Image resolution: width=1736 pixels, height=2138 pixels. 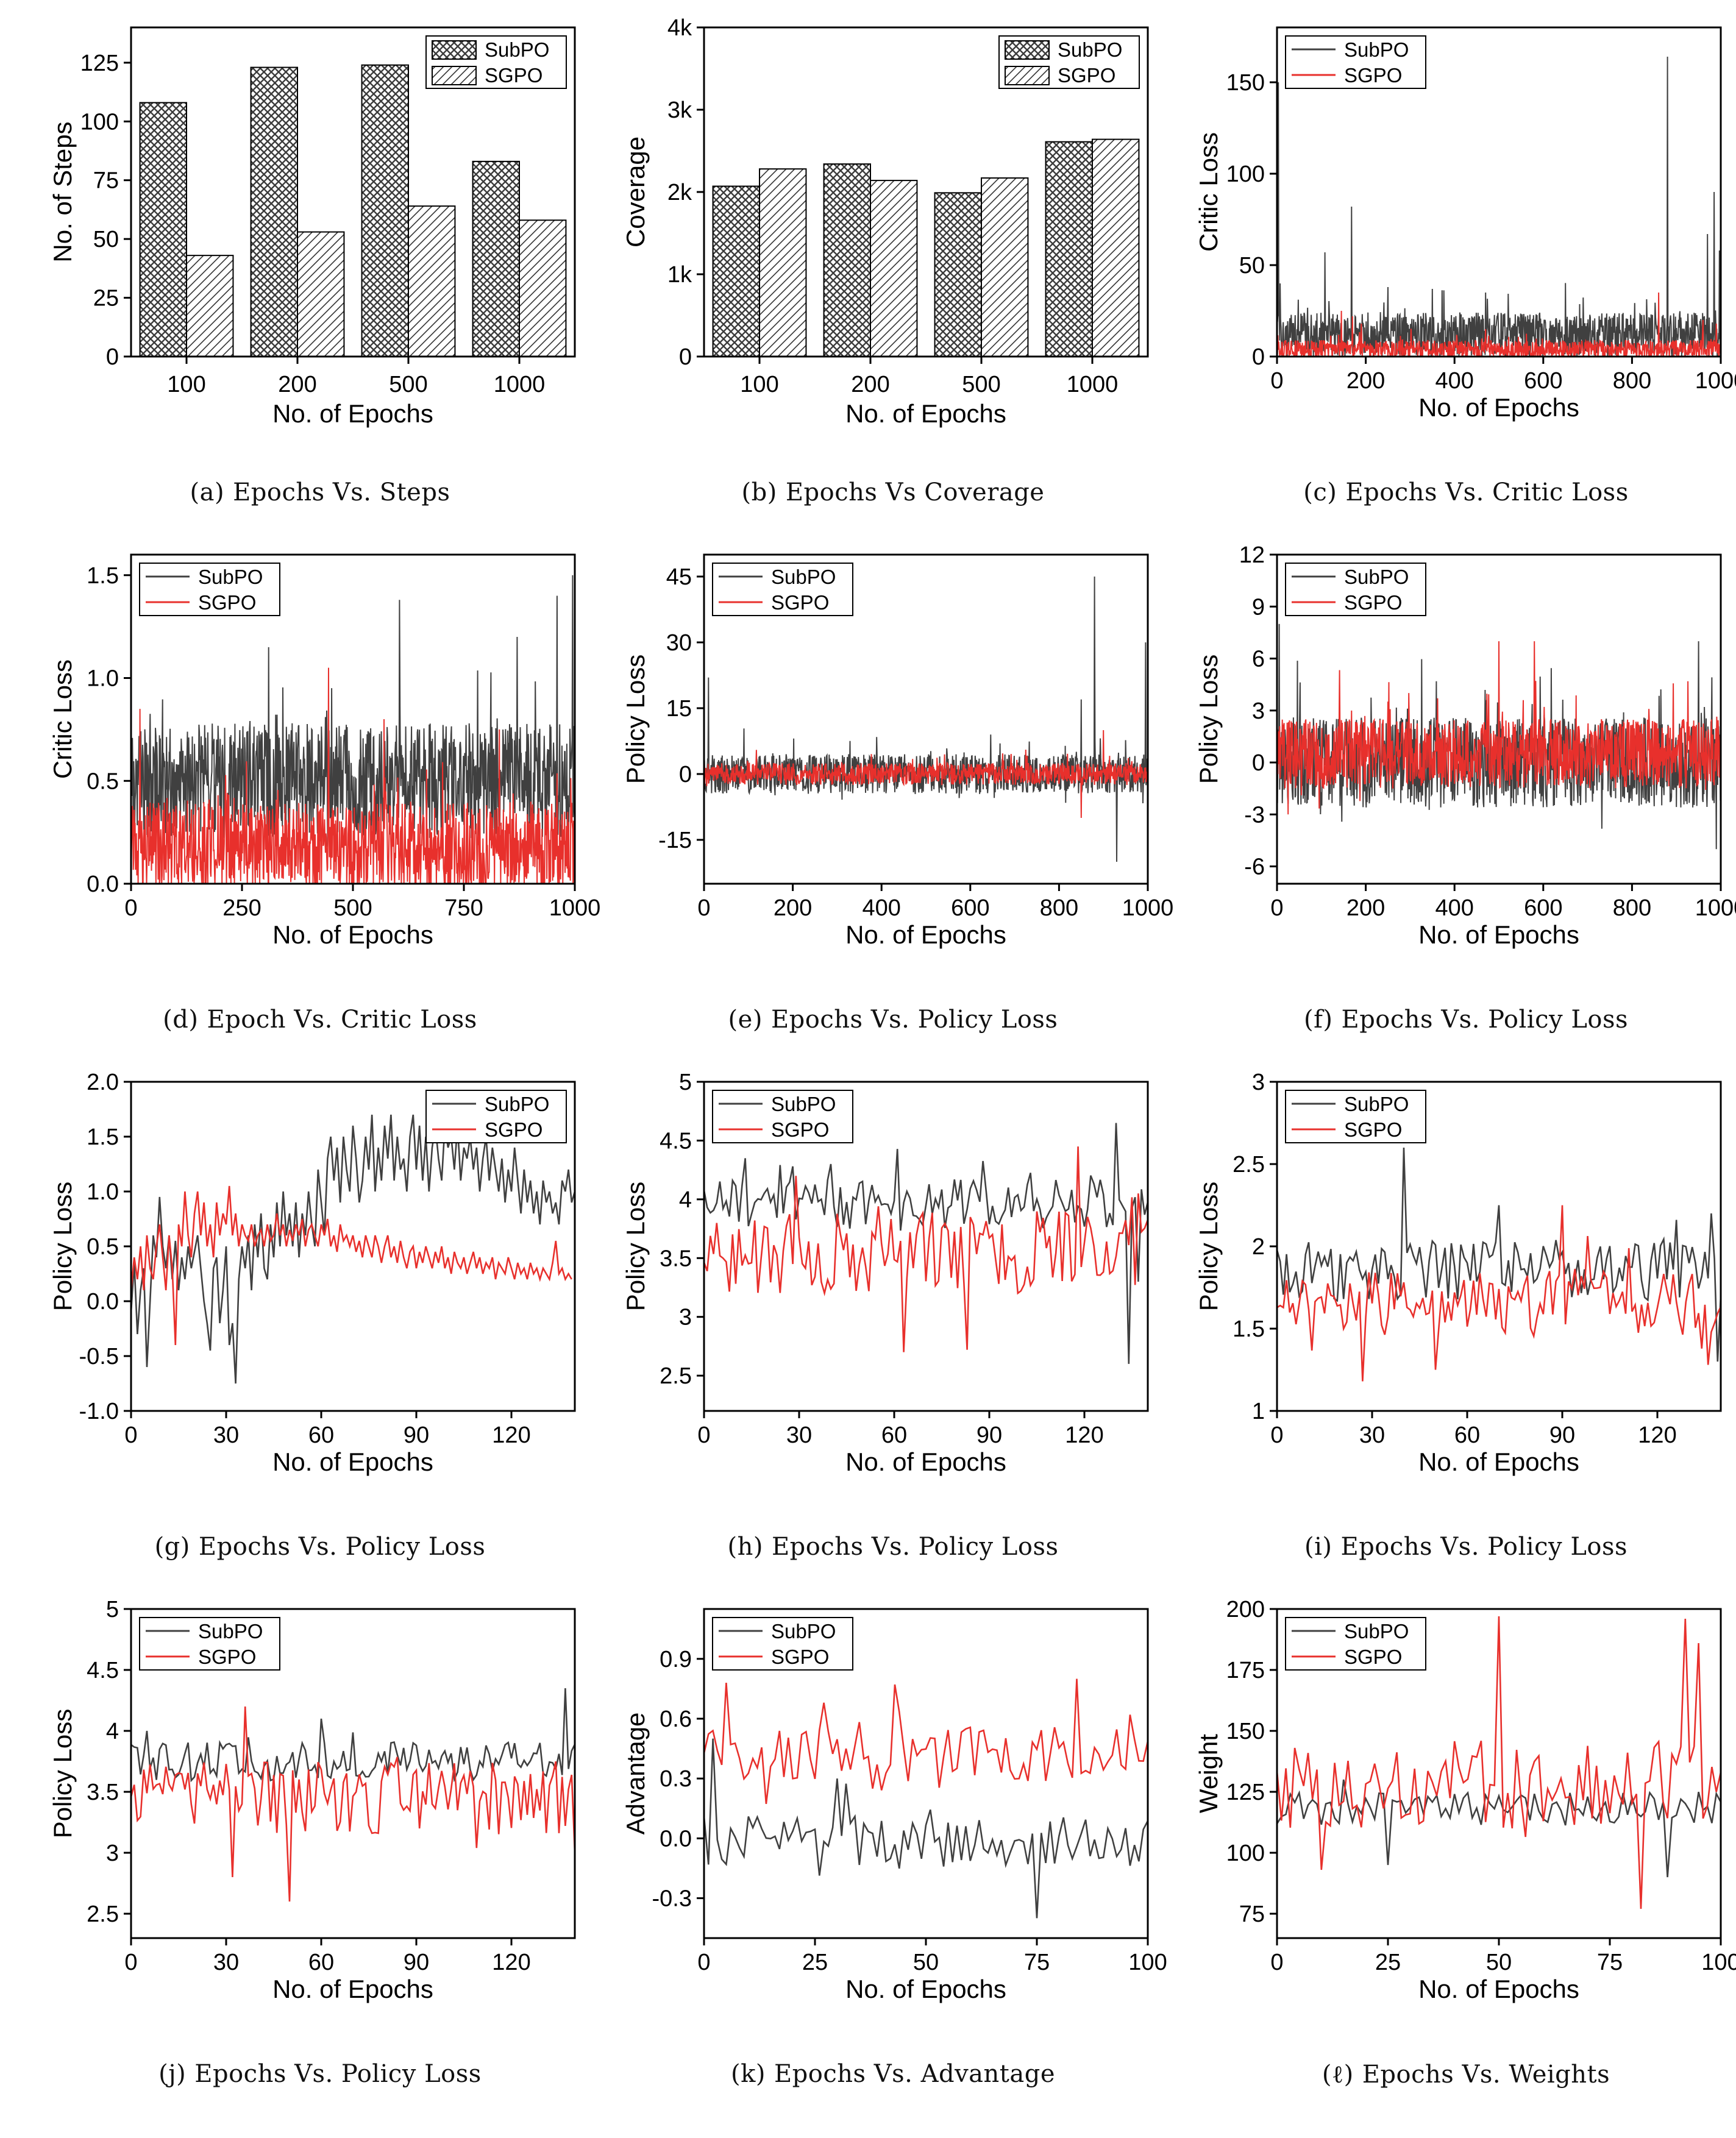 What do you see at coordinates (172, 1547) in the screenshot?
I see `caption-label: (g)` at bounding box center [172, 1547].